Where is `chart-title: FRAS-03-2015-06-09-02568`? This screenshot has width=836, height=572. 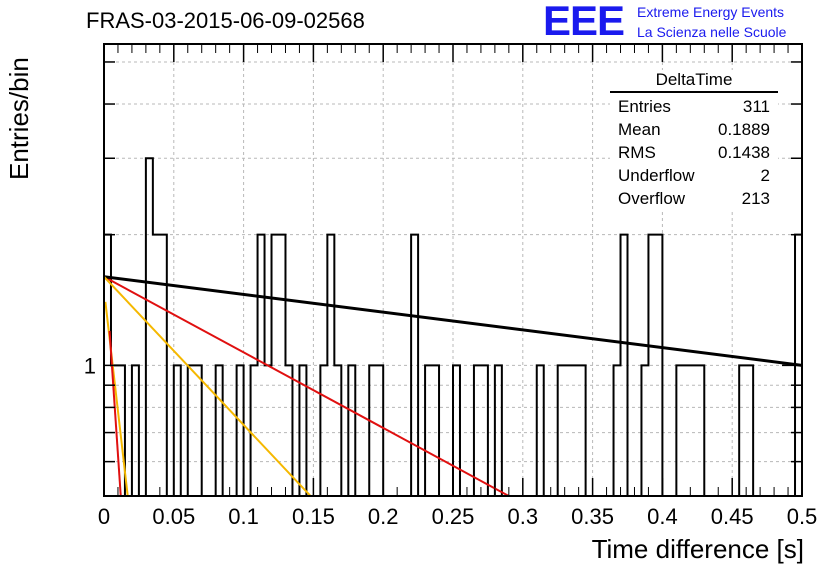
chart-title: FRAS-03-2015-06-09-02568 is located at coordinates (225, 20).